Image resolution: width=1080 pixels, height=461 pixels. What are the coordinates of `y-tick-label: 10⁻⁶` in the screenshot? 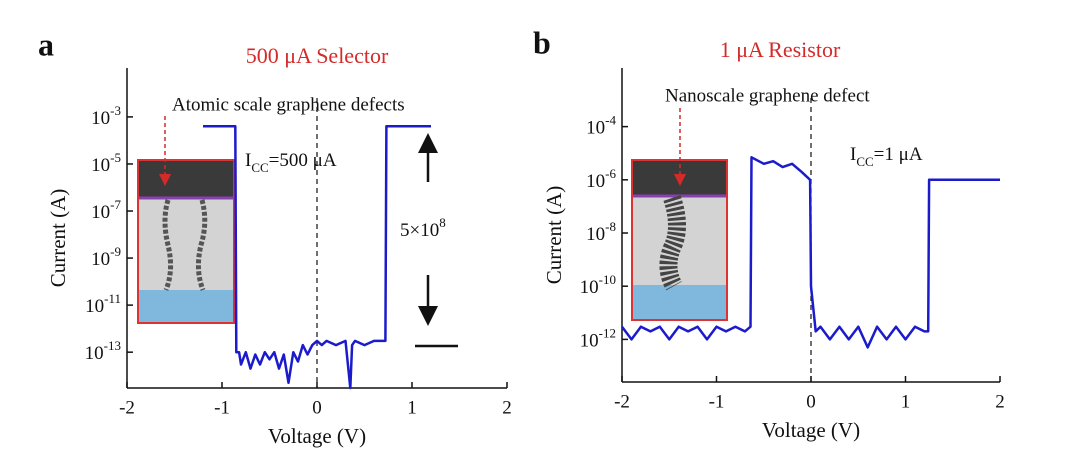 It's located at (601, 179).